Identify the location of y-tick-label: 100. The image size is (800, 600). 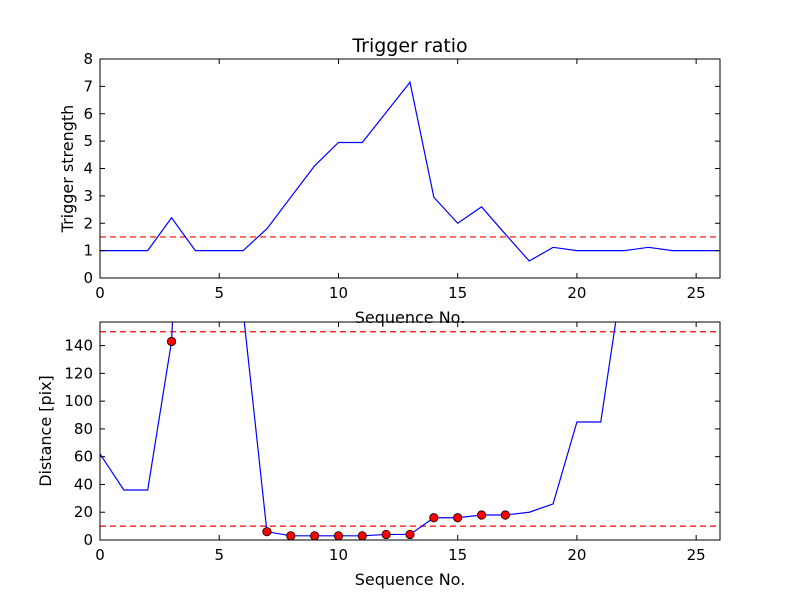
(78, 401).